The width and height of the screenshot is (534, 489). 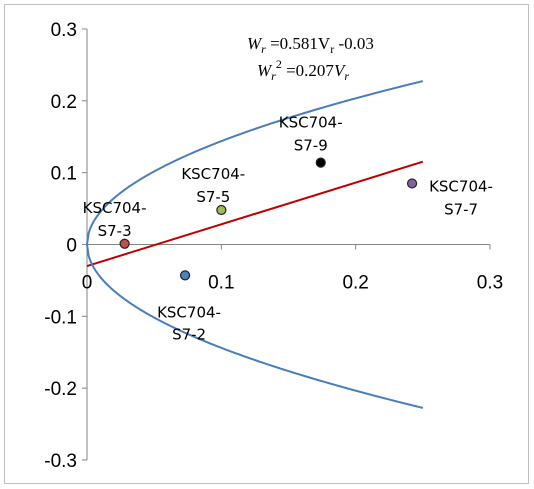 I want to click on y-tick-label: -0.1, so click(x=60, y=317).